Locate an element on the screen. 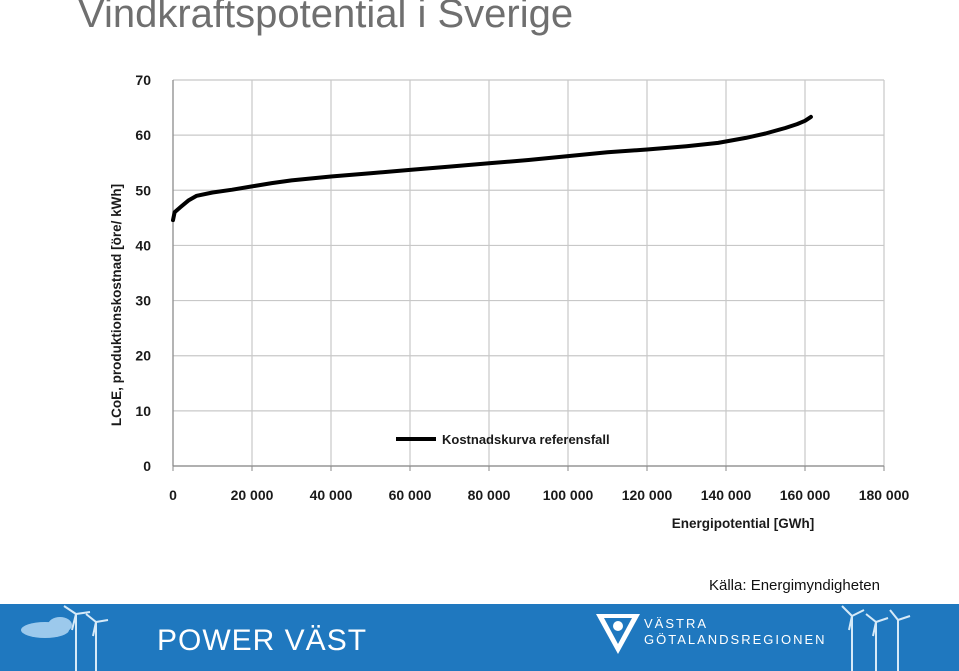  x-tick-label: 100 000 is located at coordinates (568, 495).